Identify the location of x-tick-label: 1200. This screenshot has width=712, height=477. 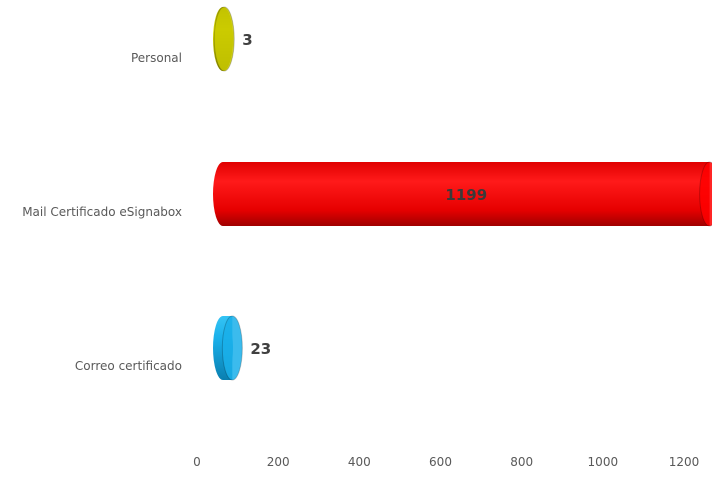
(684, 462).